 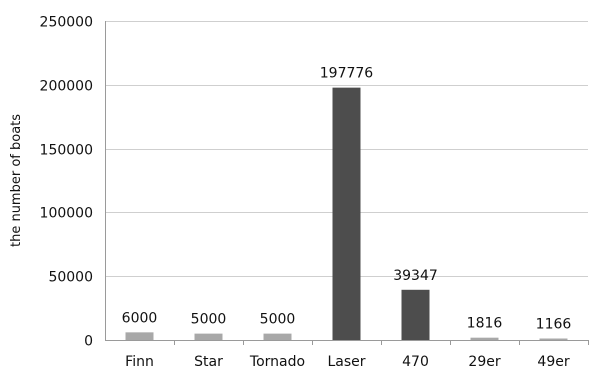 I want to click on x-tick-label: 49er, so click(x=553, y=361).